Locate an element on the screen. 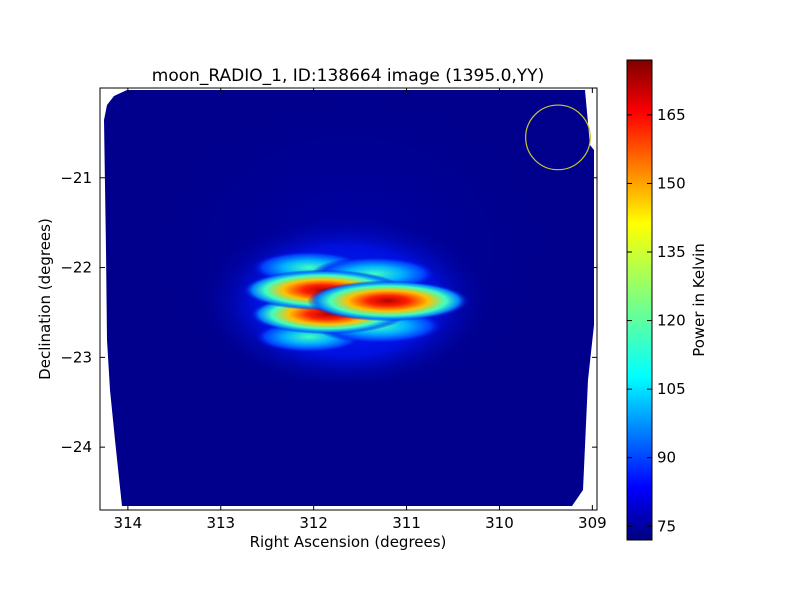  colorbar: 75 90 105 120 135 150 165 Power in Kelvin is located at coordinates (667, 300).